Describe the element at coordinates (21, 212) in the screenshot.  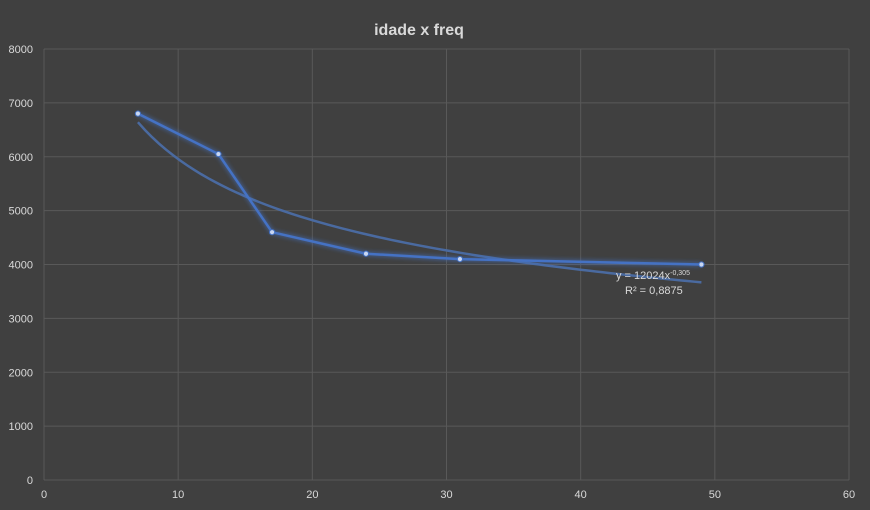
I see `y-tick-label: 5000` at that location.